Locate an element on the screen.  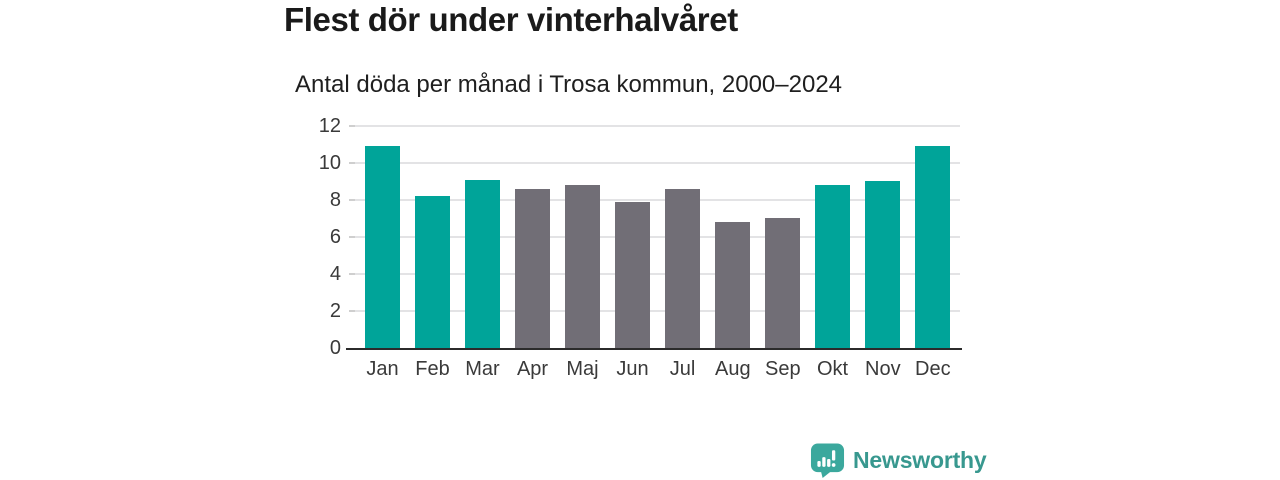
x-axis-line is located at coordinates (654, 349).